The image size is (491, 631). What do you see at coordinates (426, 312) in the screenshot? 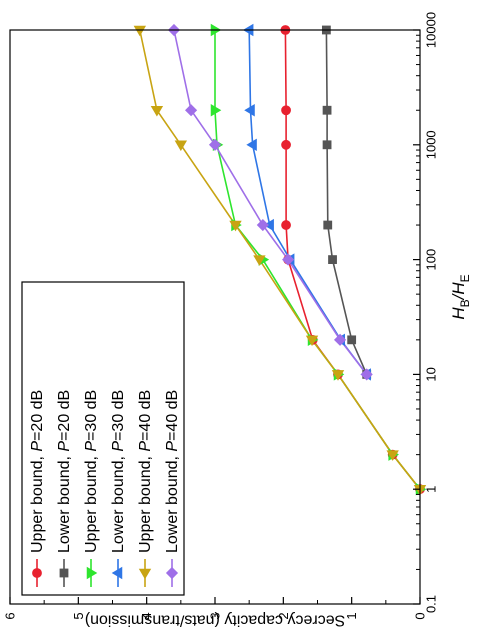
I see `x-axis-ticks: 0.1 1 10 100 1000 10000` at bounding box center [426, 312].